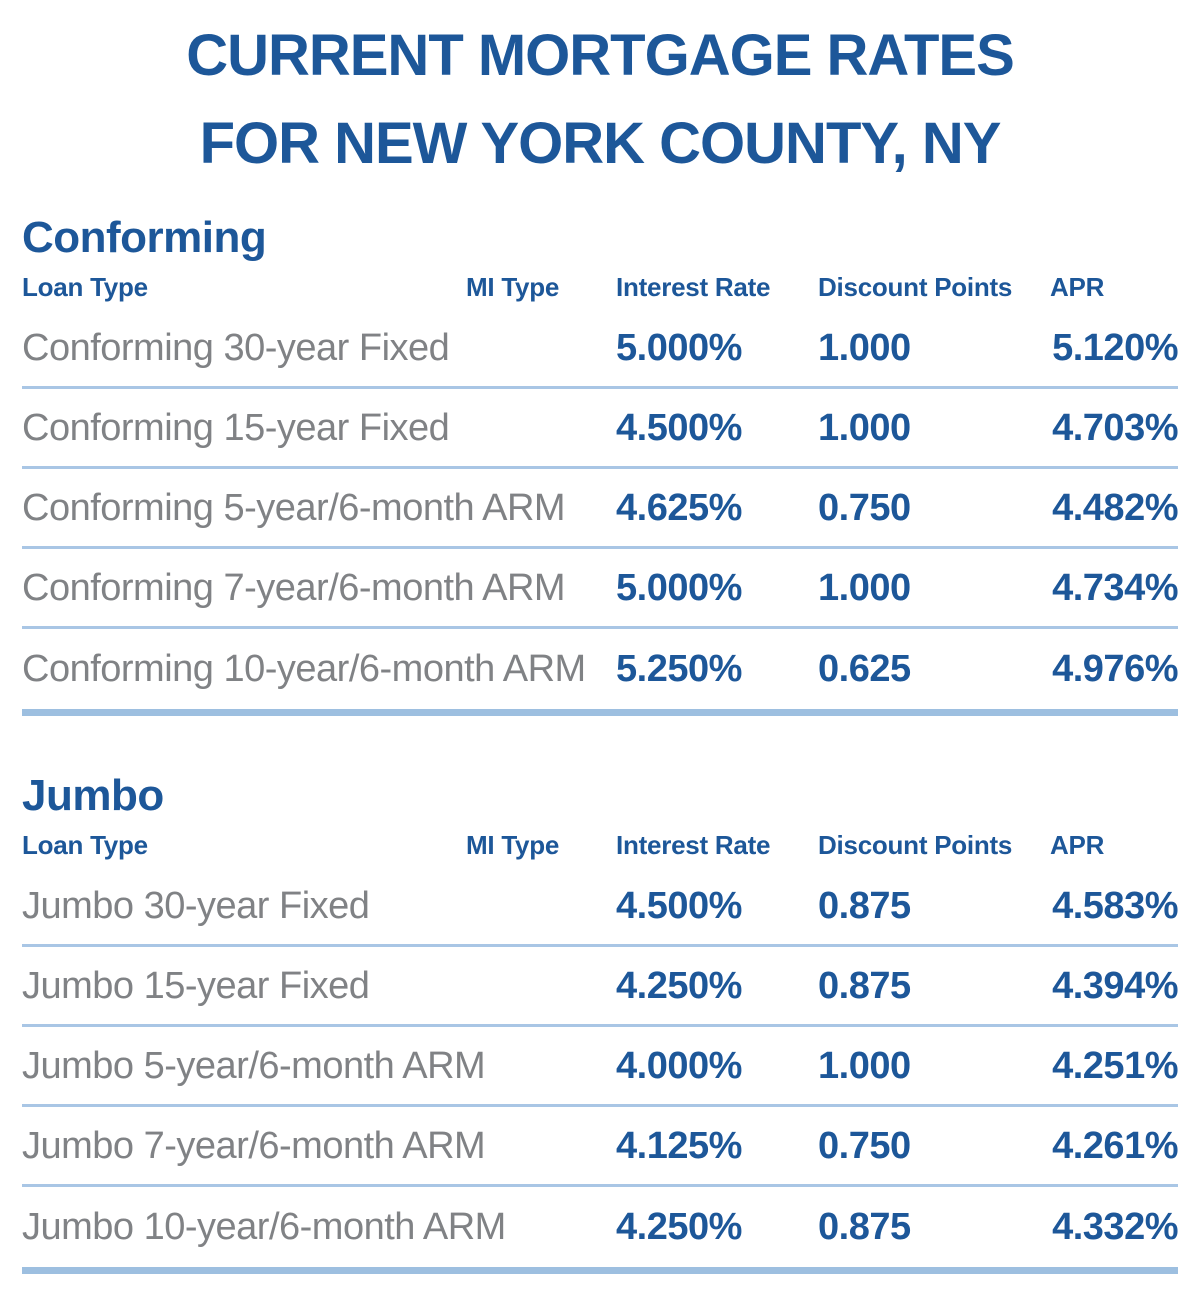 The image size is (1200, 1312). Describe the element at coordinates (1115, 587) in the screenshot. I see `cell-apr: 4.734%` at that location.